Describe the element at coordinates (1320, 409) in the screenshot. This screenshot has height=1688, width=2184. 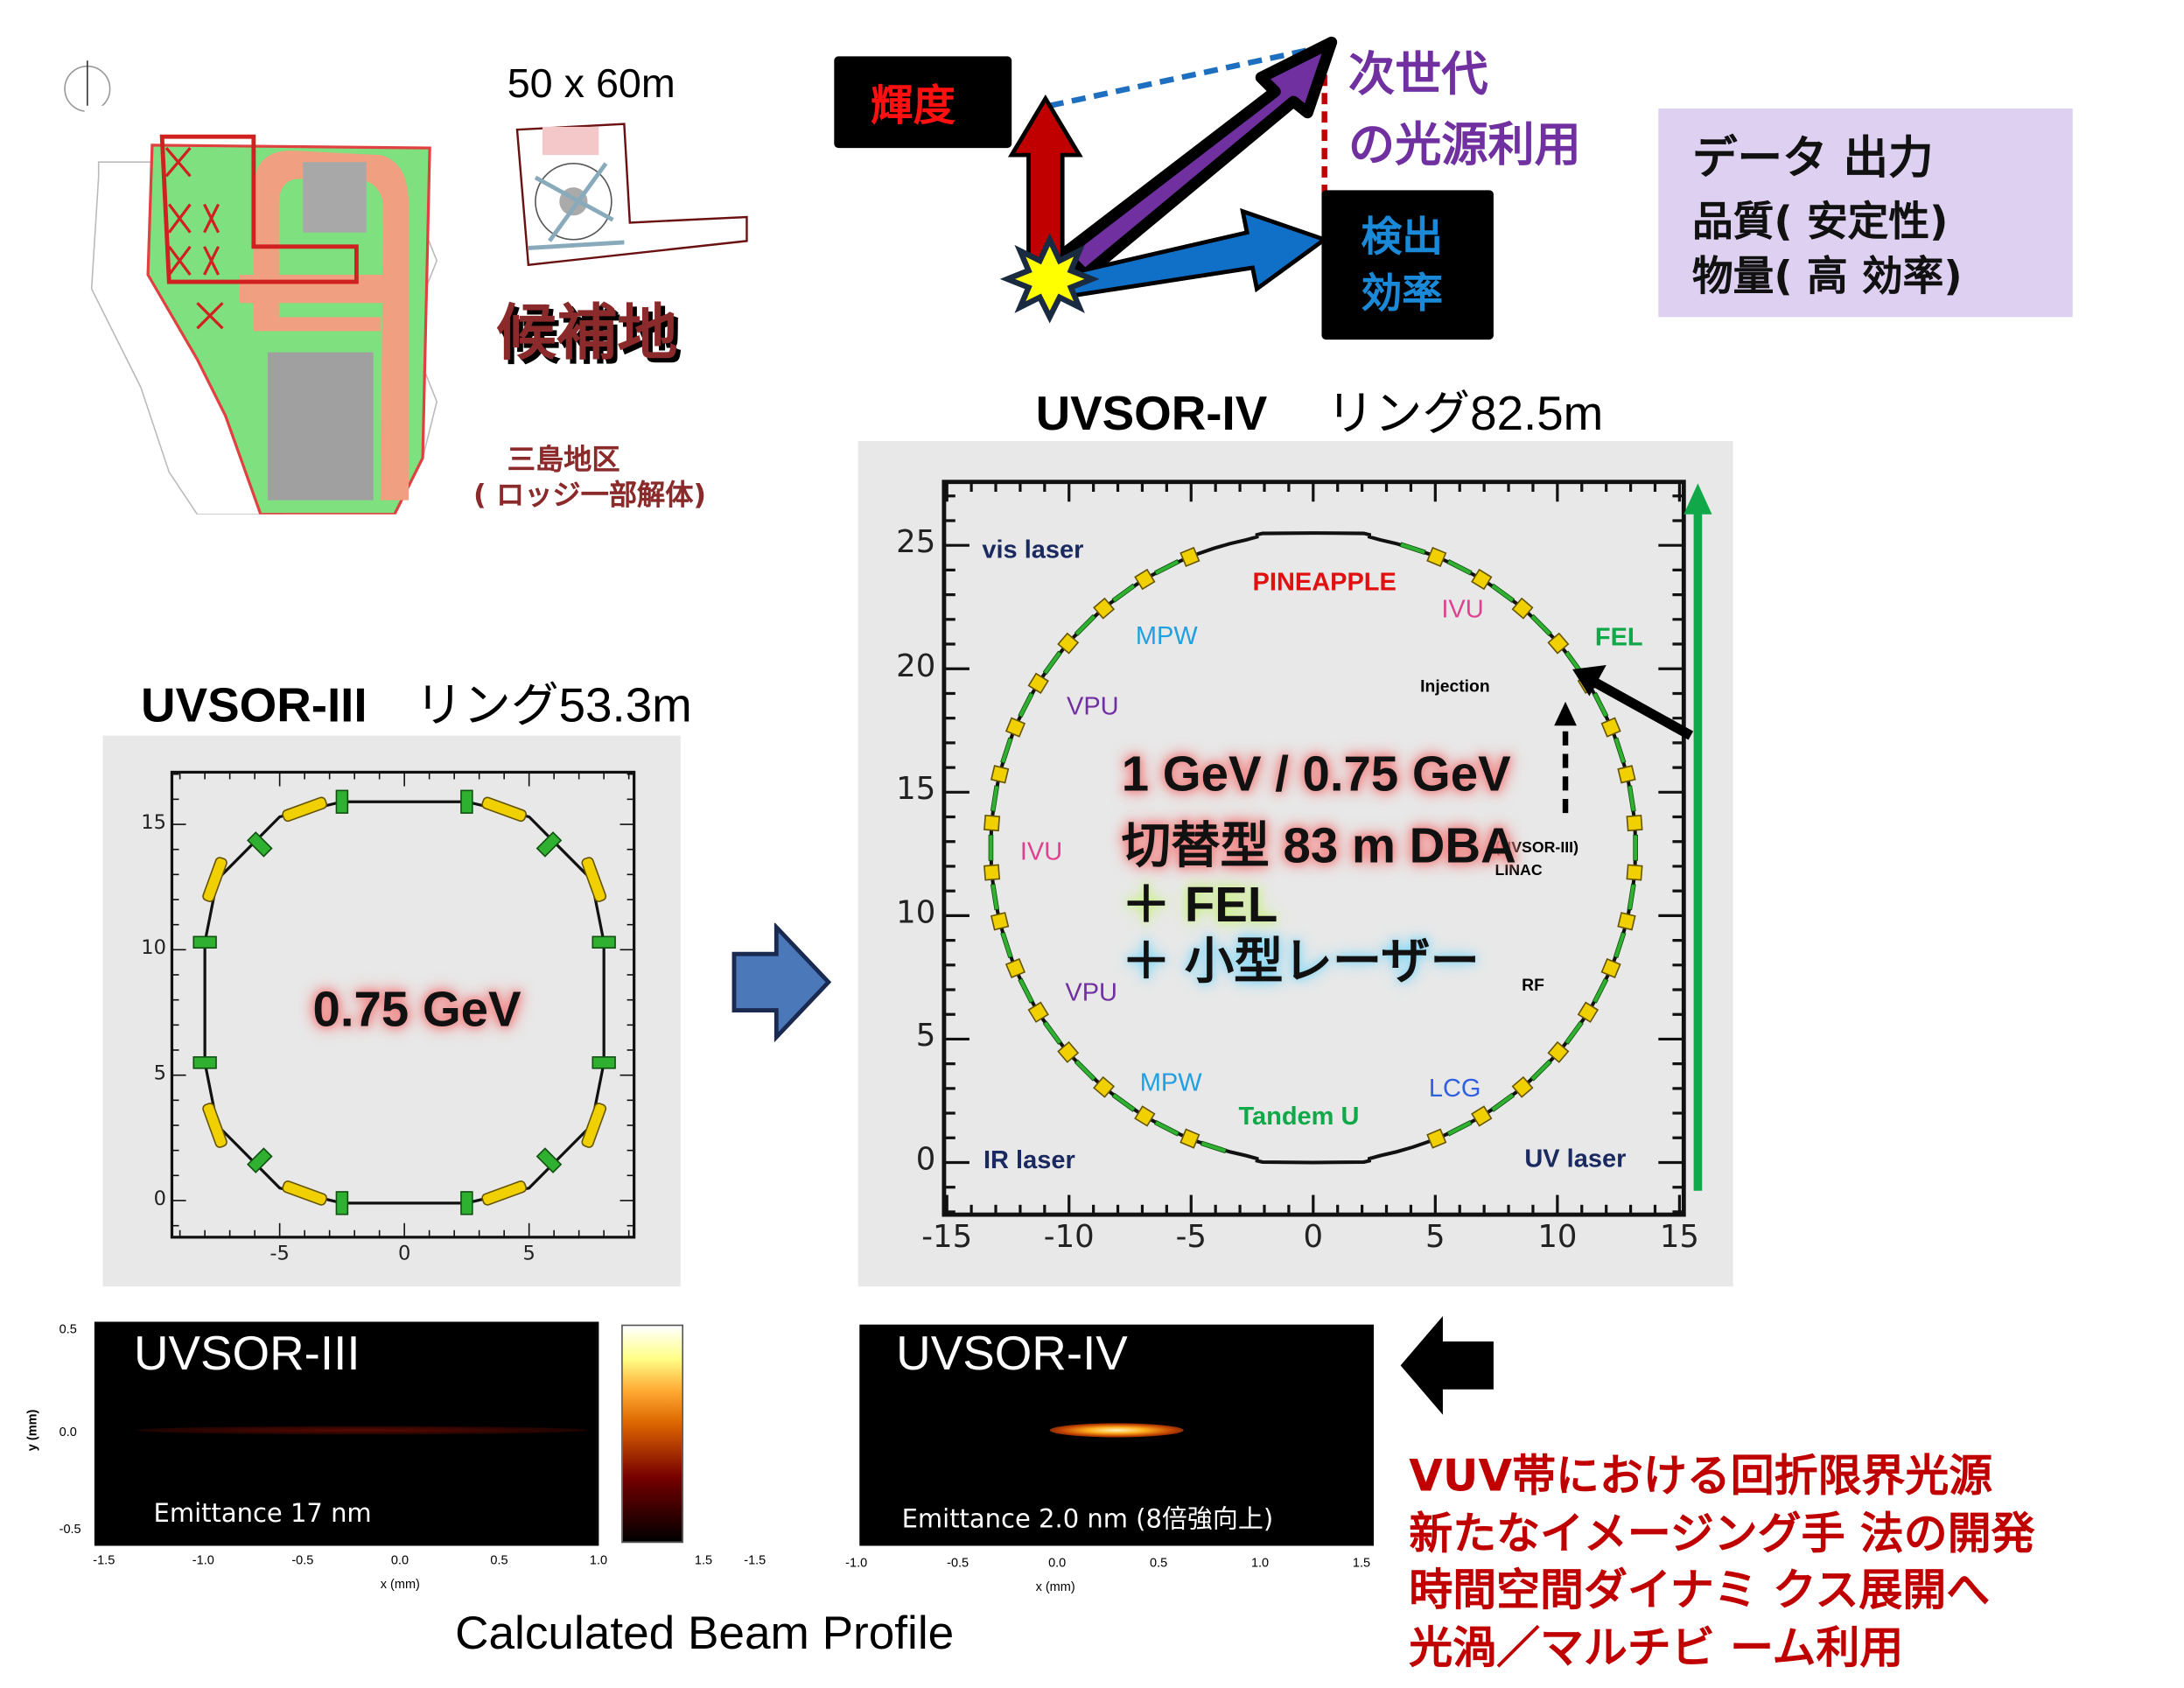
I see `uvsor4-title: UVSOR-IV リング82.5m` at that location.